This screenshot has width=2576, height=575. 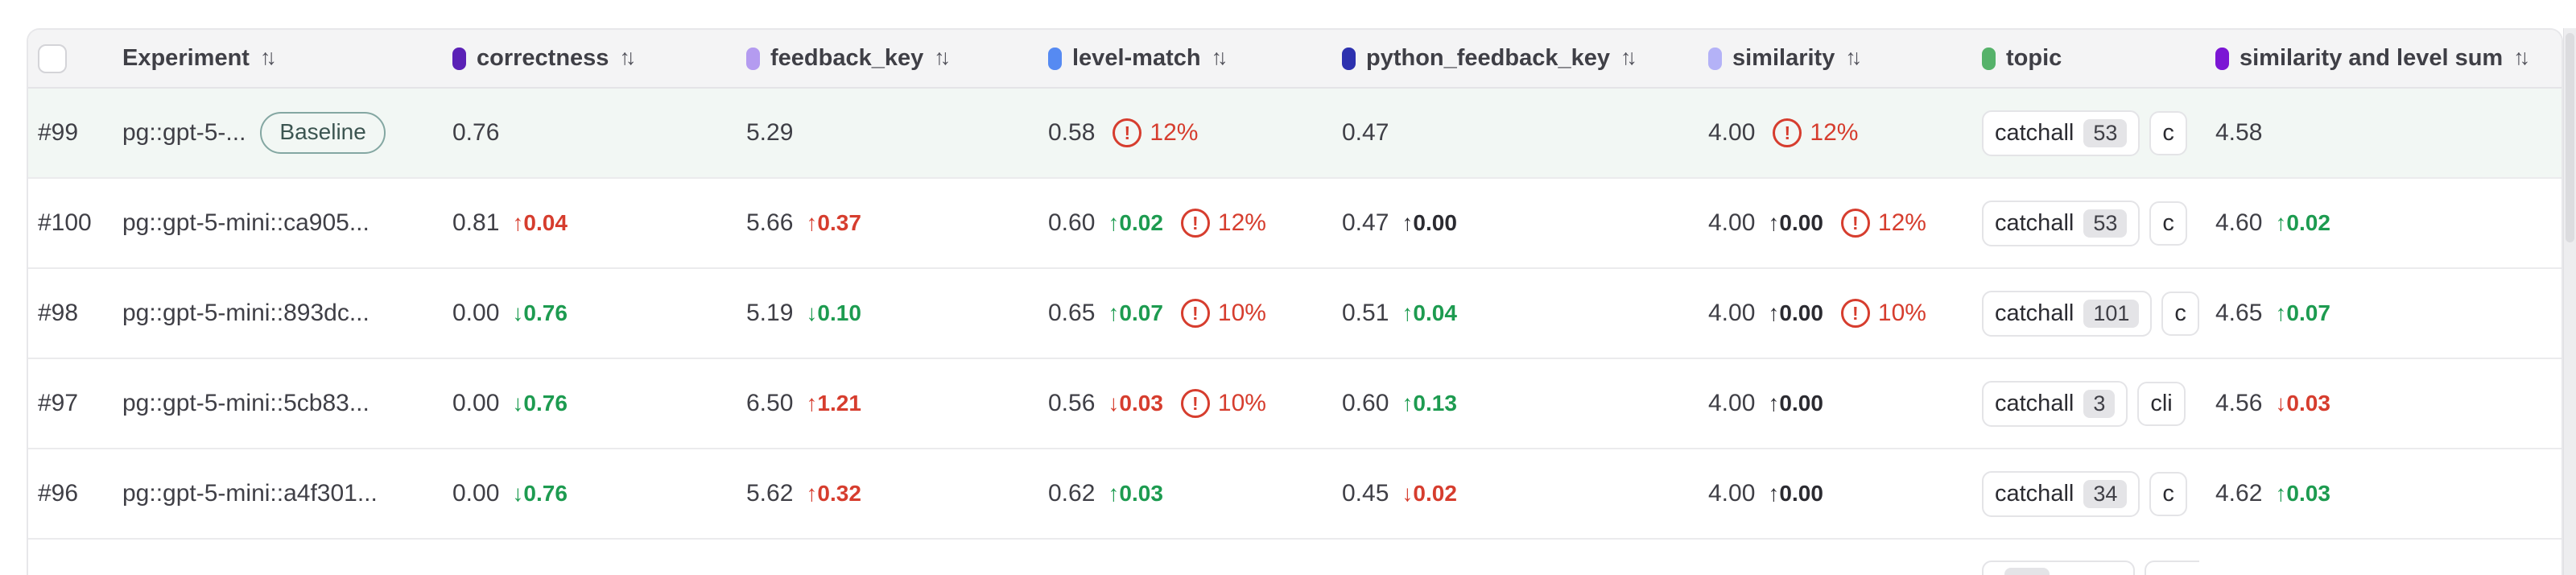 I want to click on header-level-match: level-match ↑↓, so click(x=1183, y=59).